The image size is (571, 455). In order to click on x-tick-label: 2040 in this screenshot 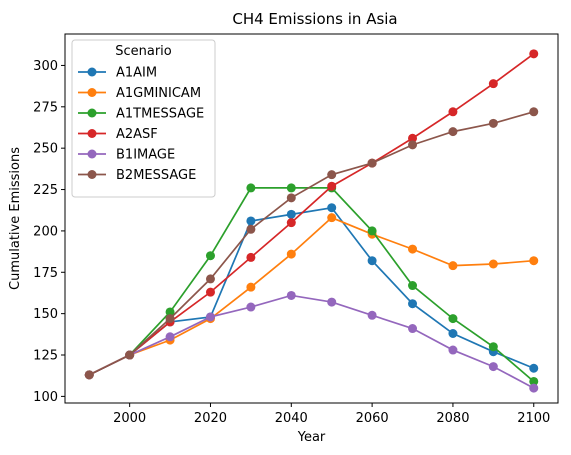, I will do `click(291, 418)`.